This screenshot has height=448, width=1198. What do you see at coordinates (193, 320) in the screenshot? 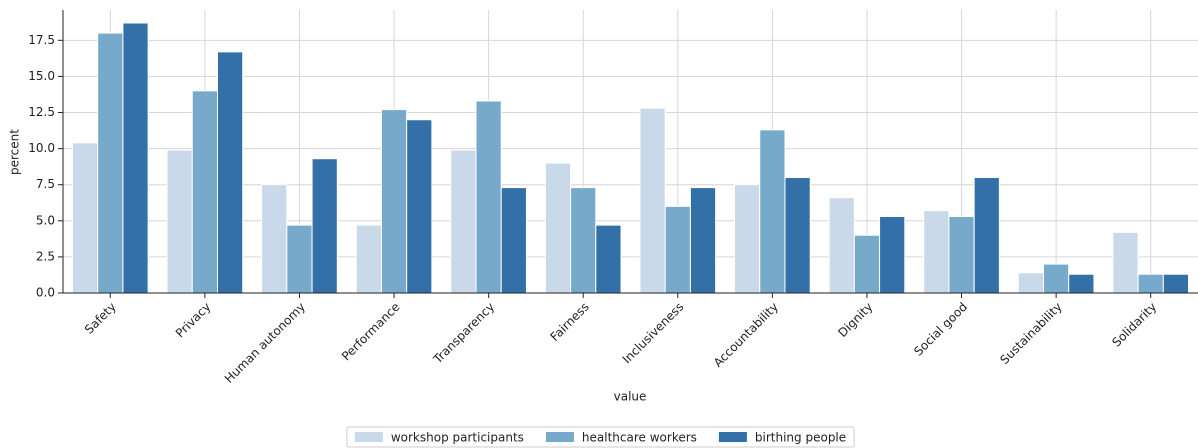
I see `x-tick-label: Privacy` at bounding box center [193, 320].